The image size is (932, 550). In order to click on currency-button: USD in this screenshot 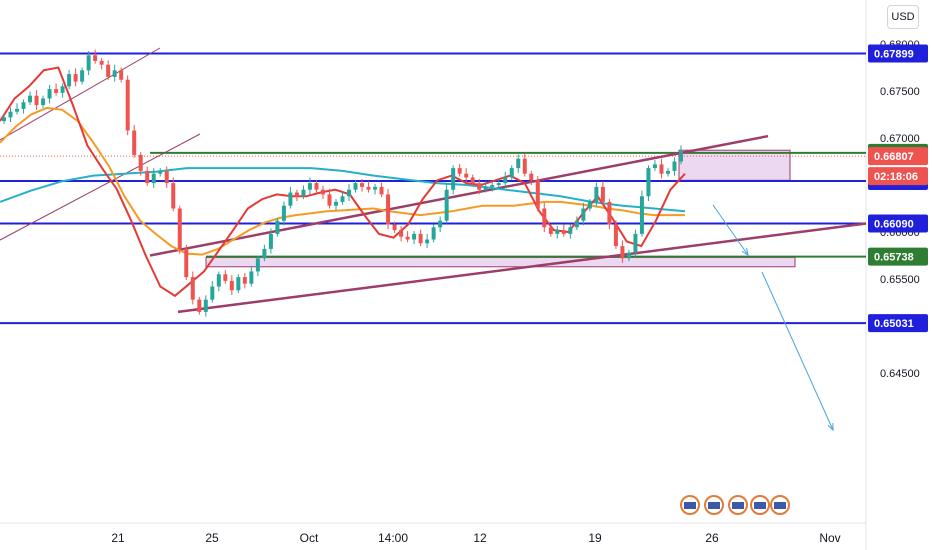, I will do `click(903, 17)`.